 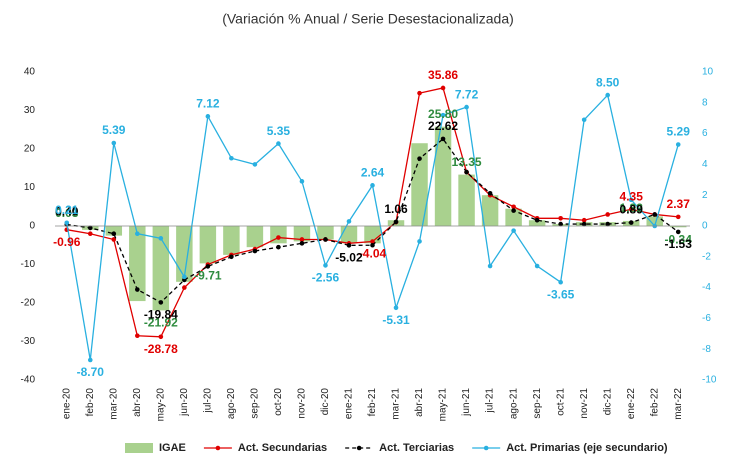 I want to click on x-tick-label: abr-20, so click(x=137, y=402).